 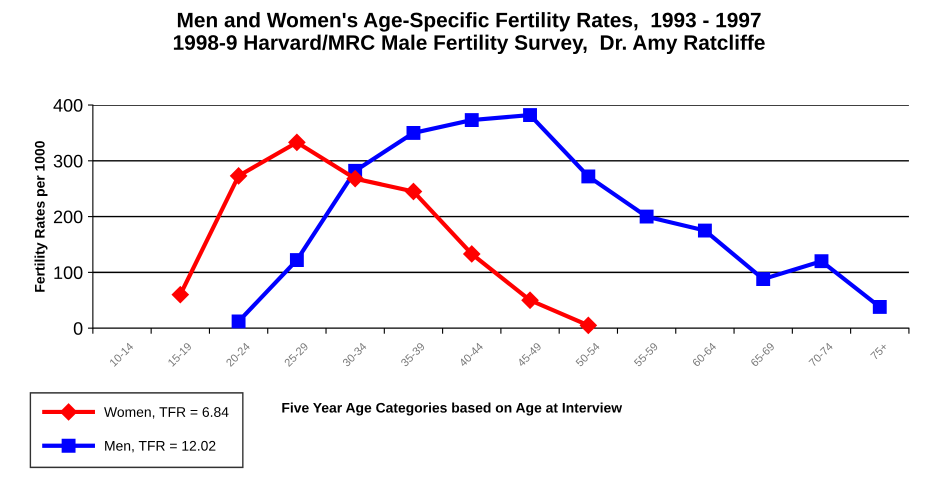 I want to click on y-axis-title: Fertility Rates per 1000, so click(x=41, y=216).